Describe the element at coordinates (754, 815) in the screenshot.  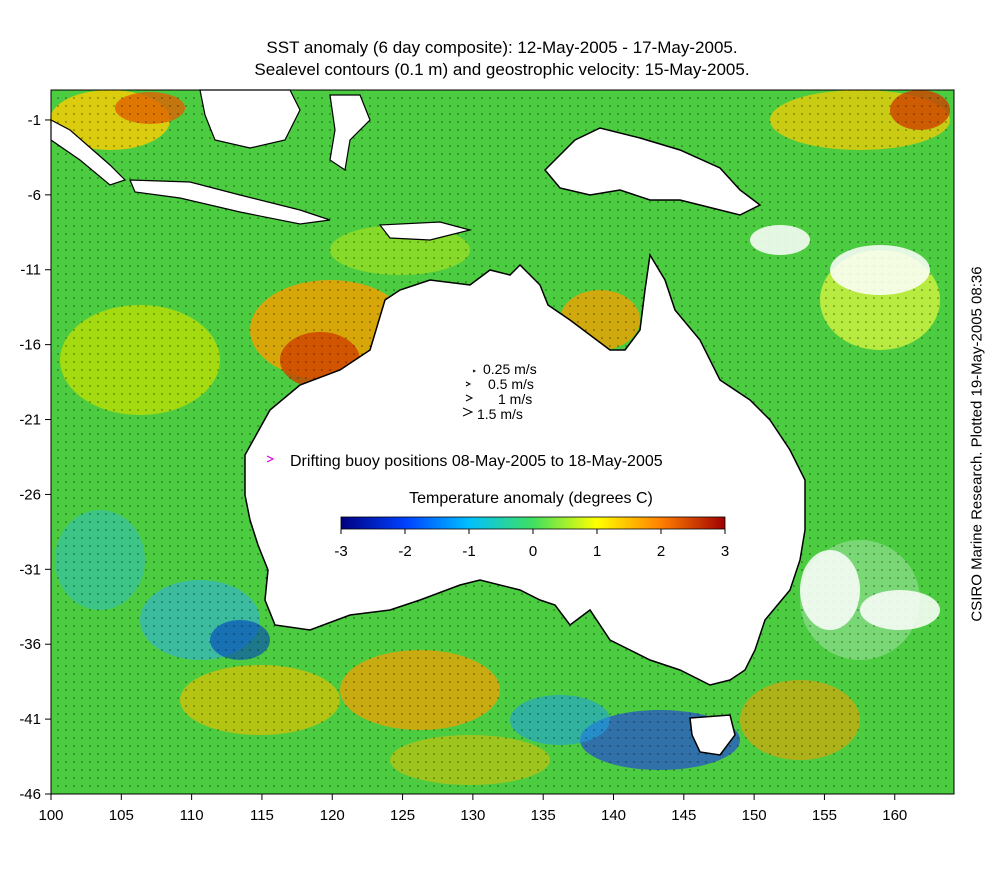
I see `x-tick-label: 150` at that location.